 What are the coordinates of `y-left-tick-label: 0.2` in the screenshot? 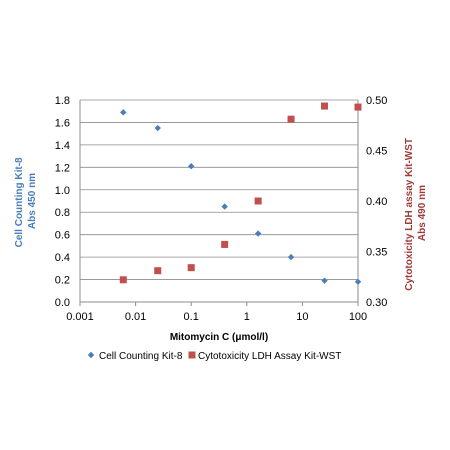 It's located at (62, 281).